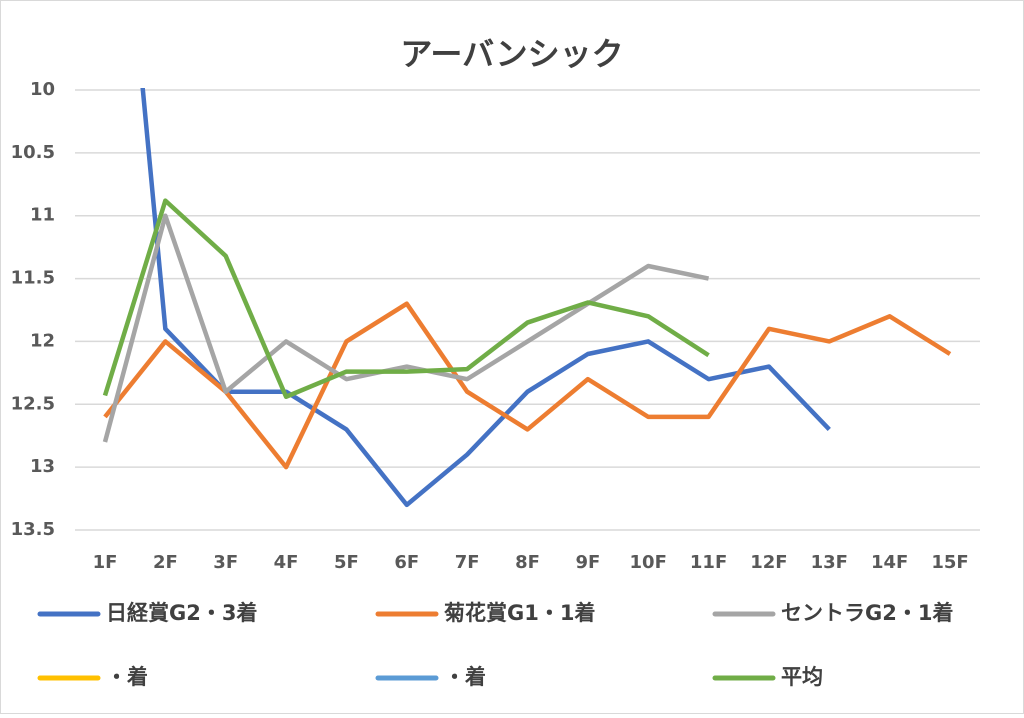  What do you see at coordinates (181, 613) in the screenshot?
I see `legend-label: 日経賞G2・3着` at bounding box center [181, 613].